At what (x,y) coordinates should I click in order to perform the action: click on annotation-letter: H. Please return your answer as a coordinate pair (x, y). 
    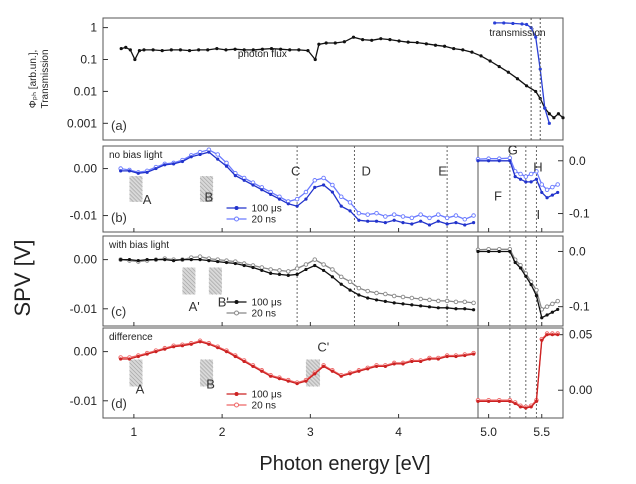
    Looking at the image, I should click on (537, 166).